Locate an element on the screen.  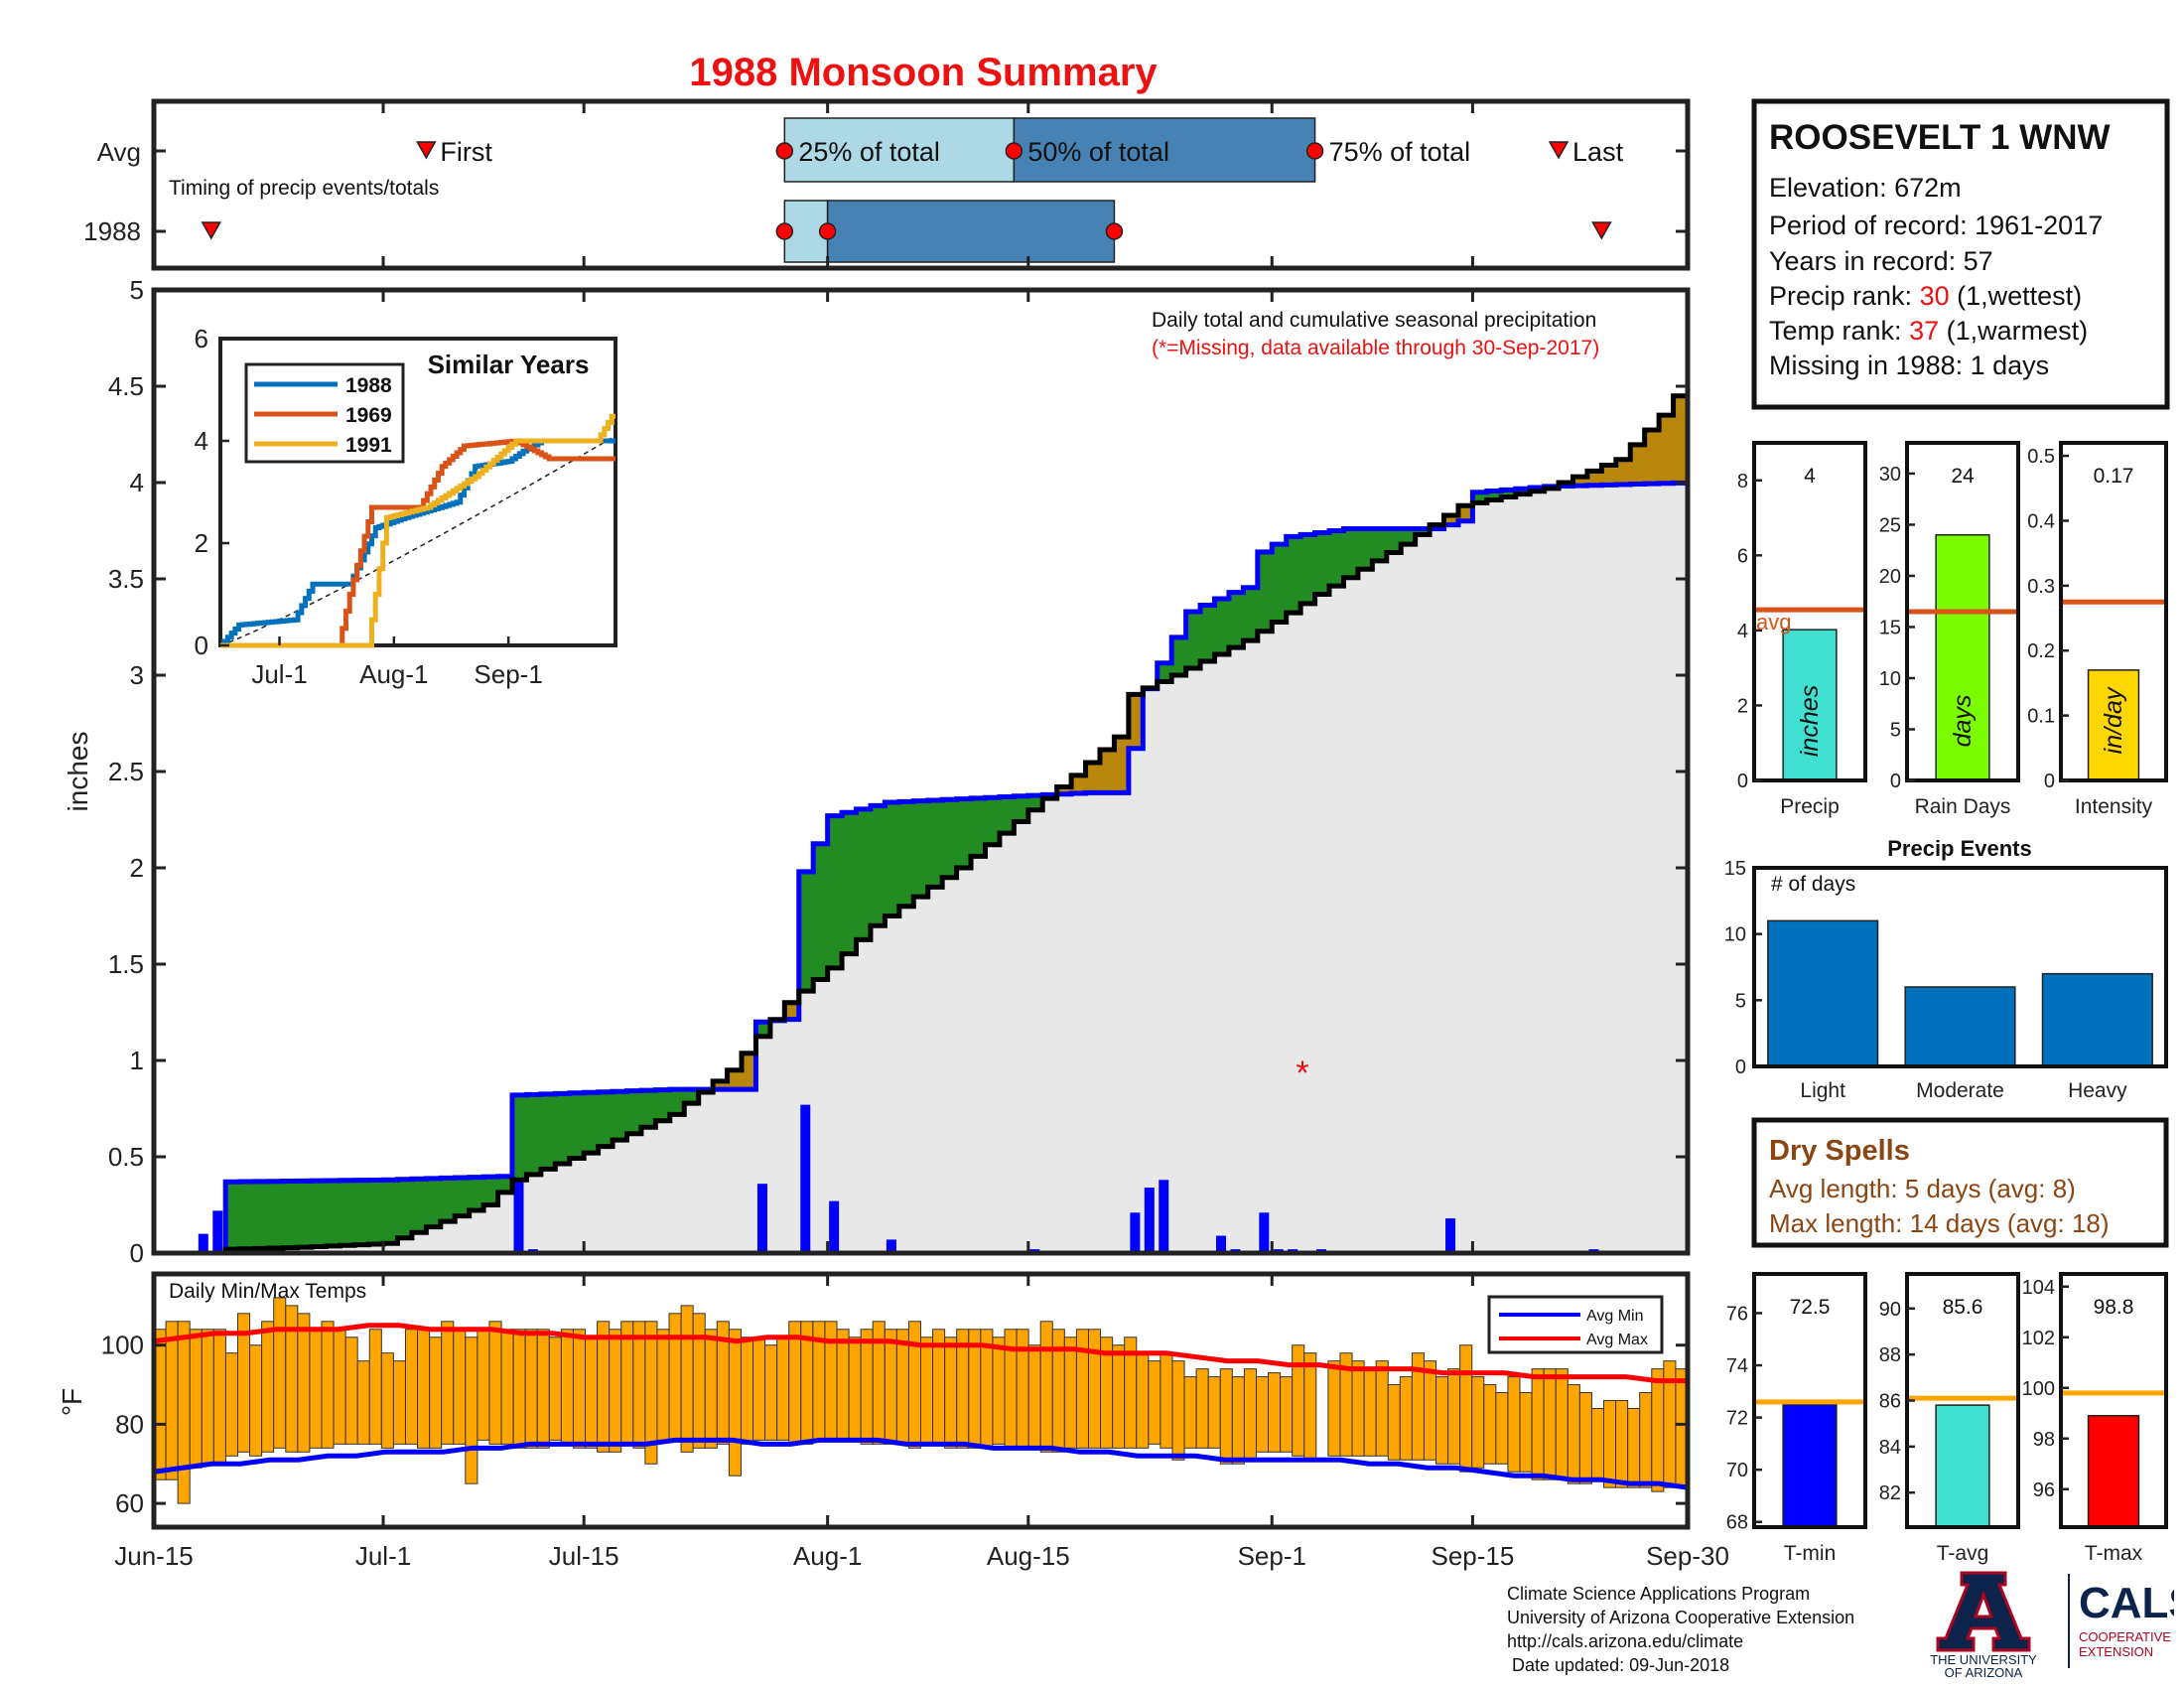
small-bar-y-tick-label: 104 is located at coordinates (2038, 1288).